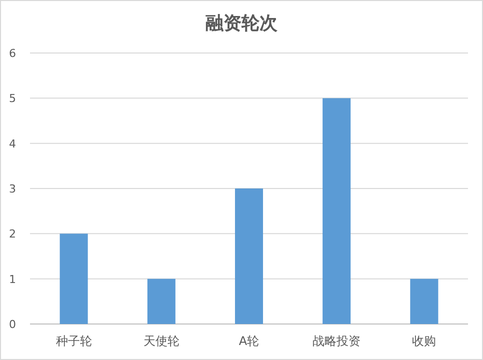 The width and height of the screenshot is (483, 360). I want to click on chart-title: 融资轮次, so click(242, 23).